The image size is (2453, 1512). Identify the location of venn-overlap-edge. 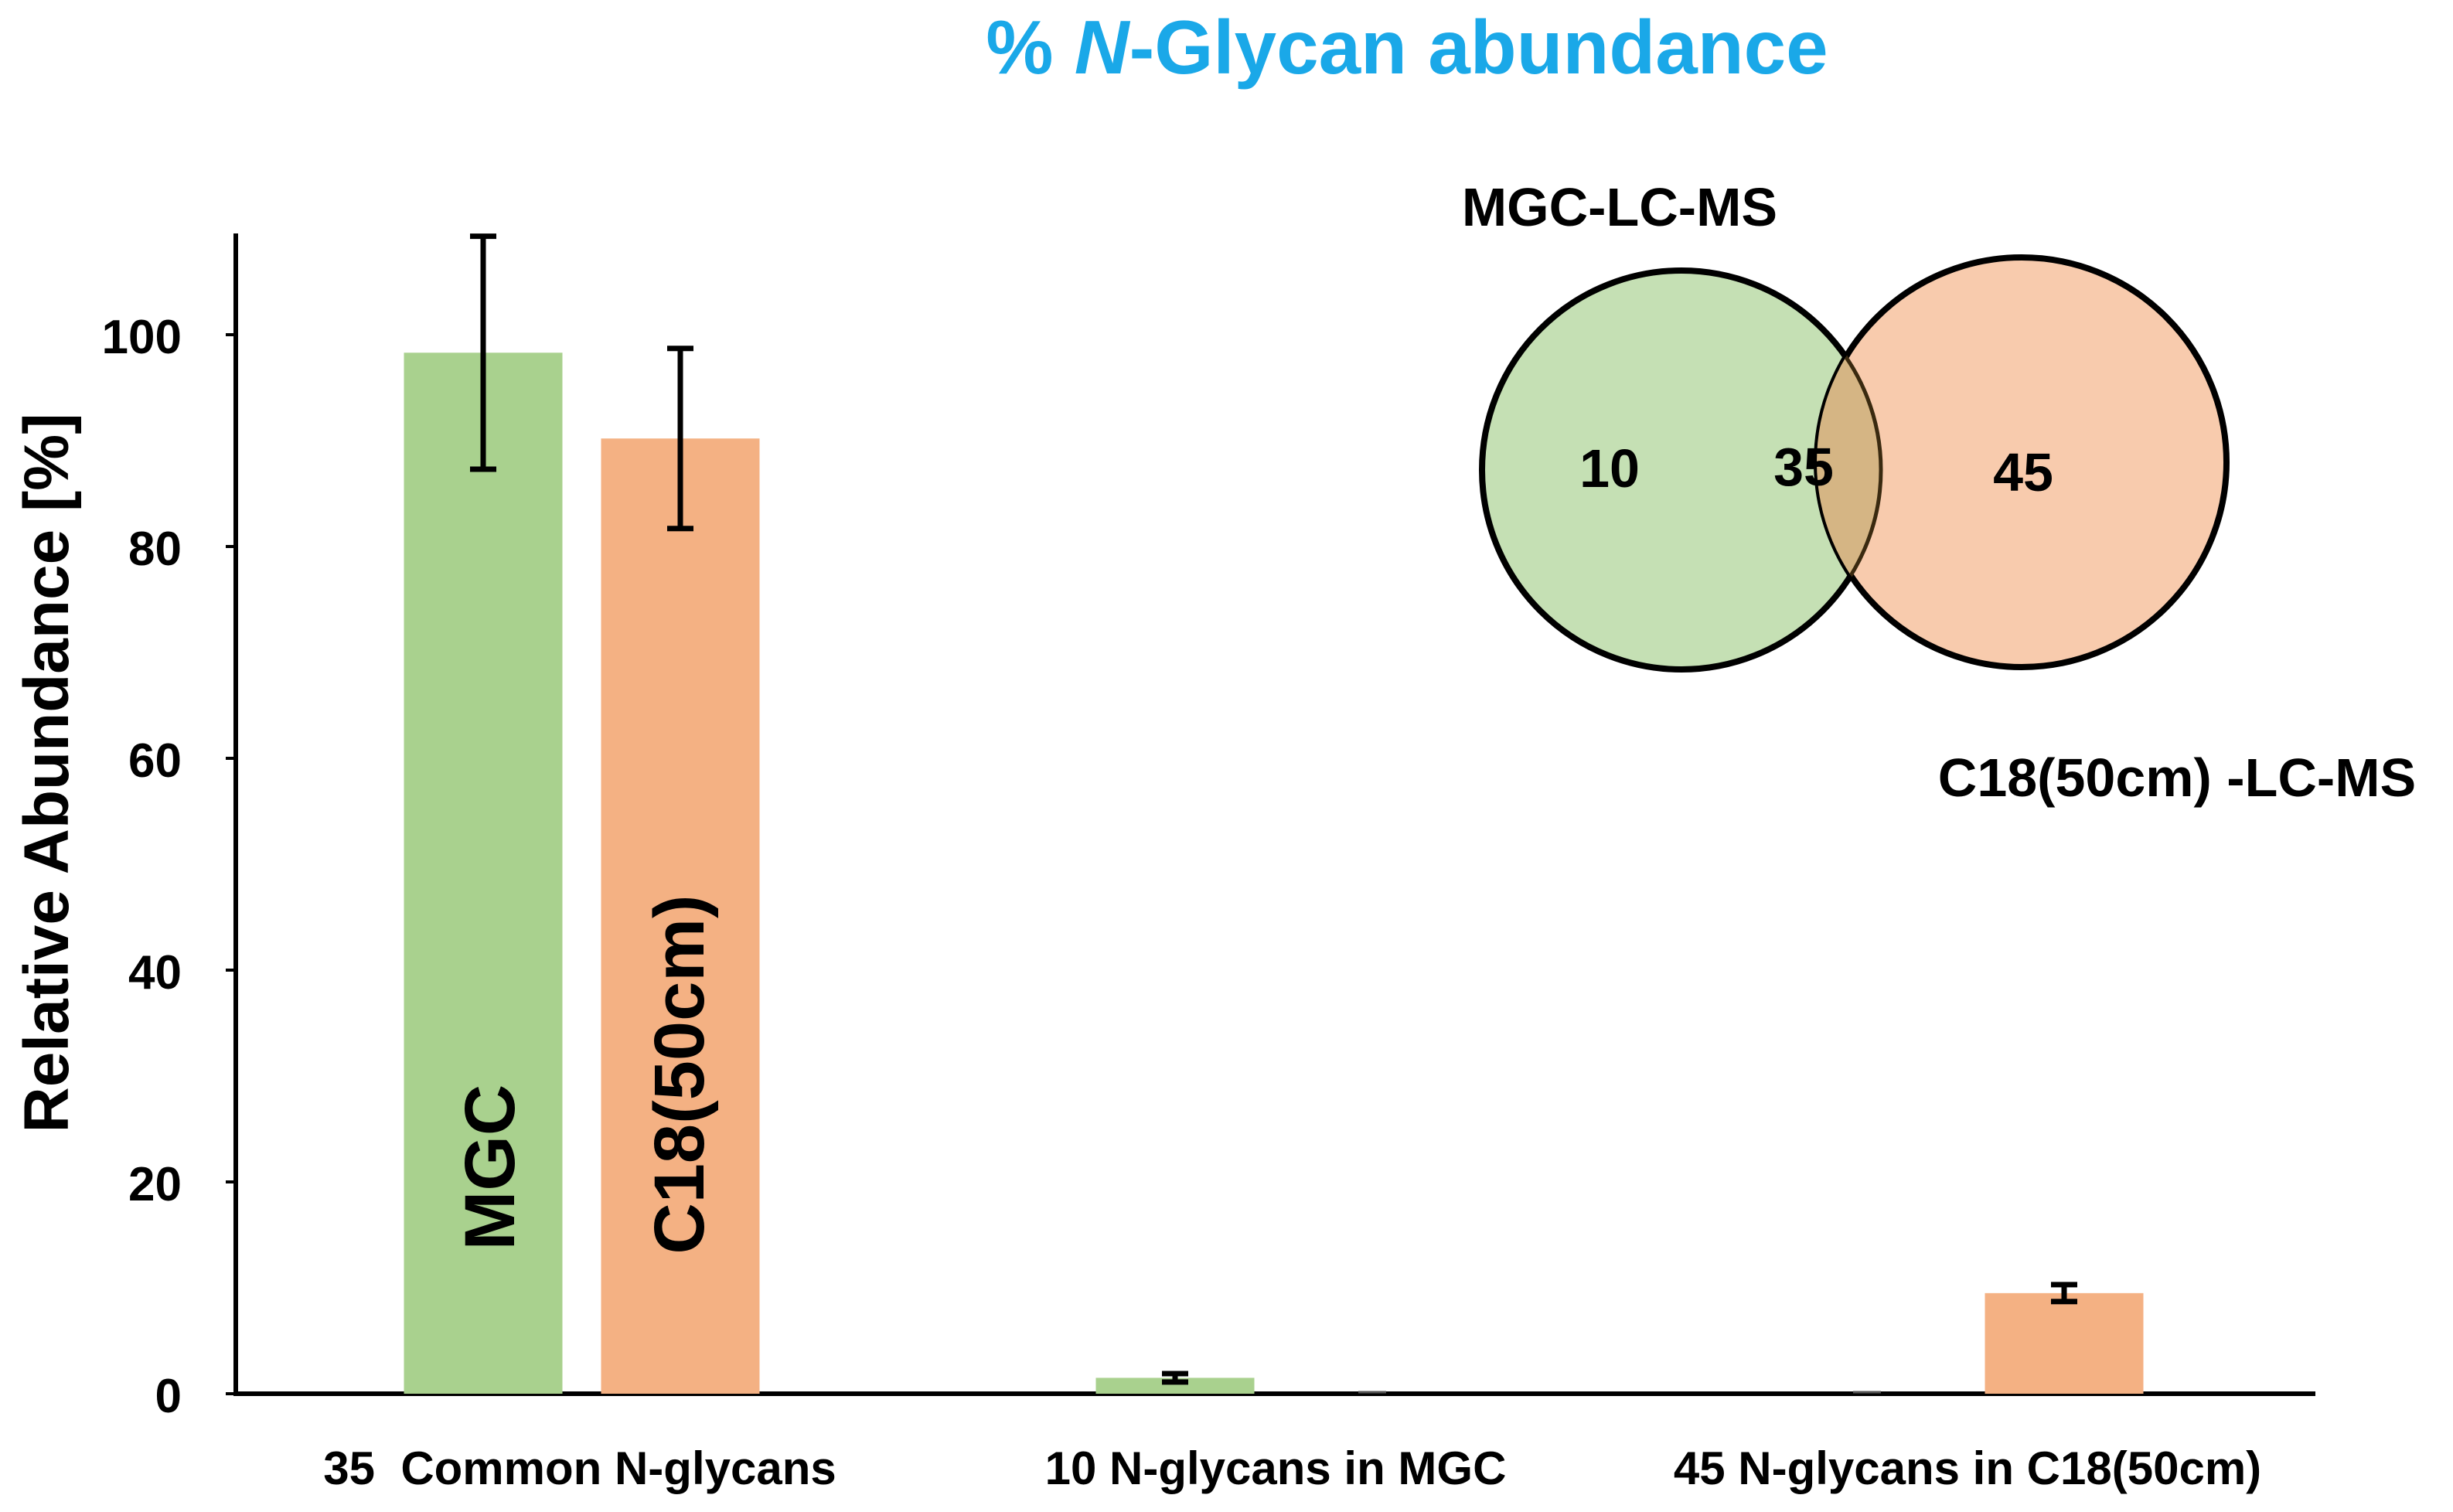
(1850, 467).